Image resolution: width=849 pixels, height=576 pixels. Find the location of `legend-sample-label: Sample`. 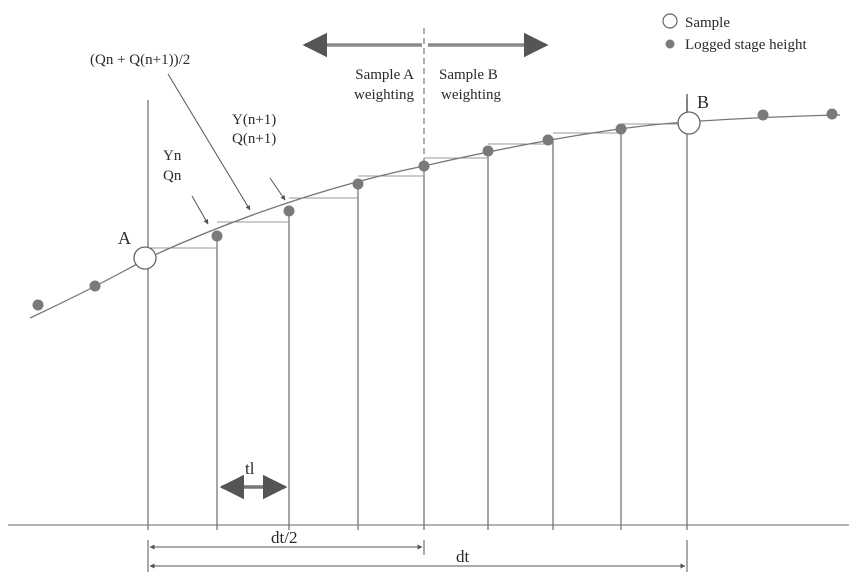

legend-sample-label: Sample is located at coordinates (707, 23).